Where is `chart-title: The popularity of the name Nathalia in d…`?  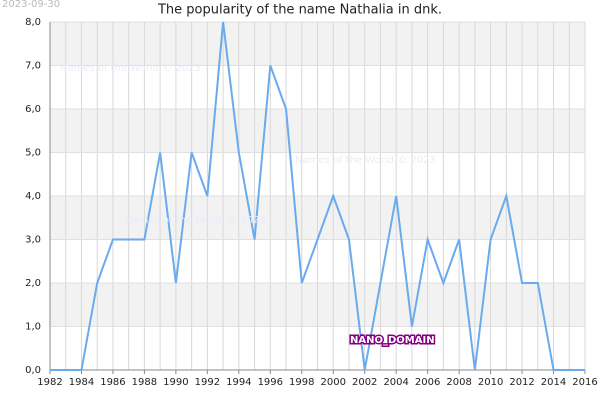 chart-title: The popularity of the name Nathalia in d… is located at coordinates (299, 10).